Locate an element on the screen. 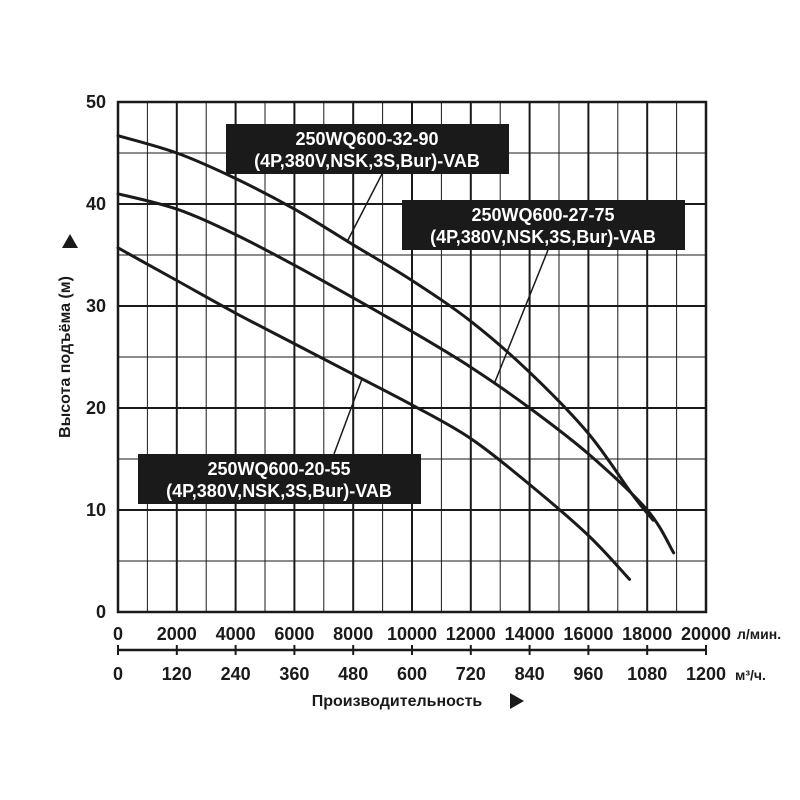 This screenshot has width=800, height=800. x-tick-label: 16000 is located at coordinates (588, 634).